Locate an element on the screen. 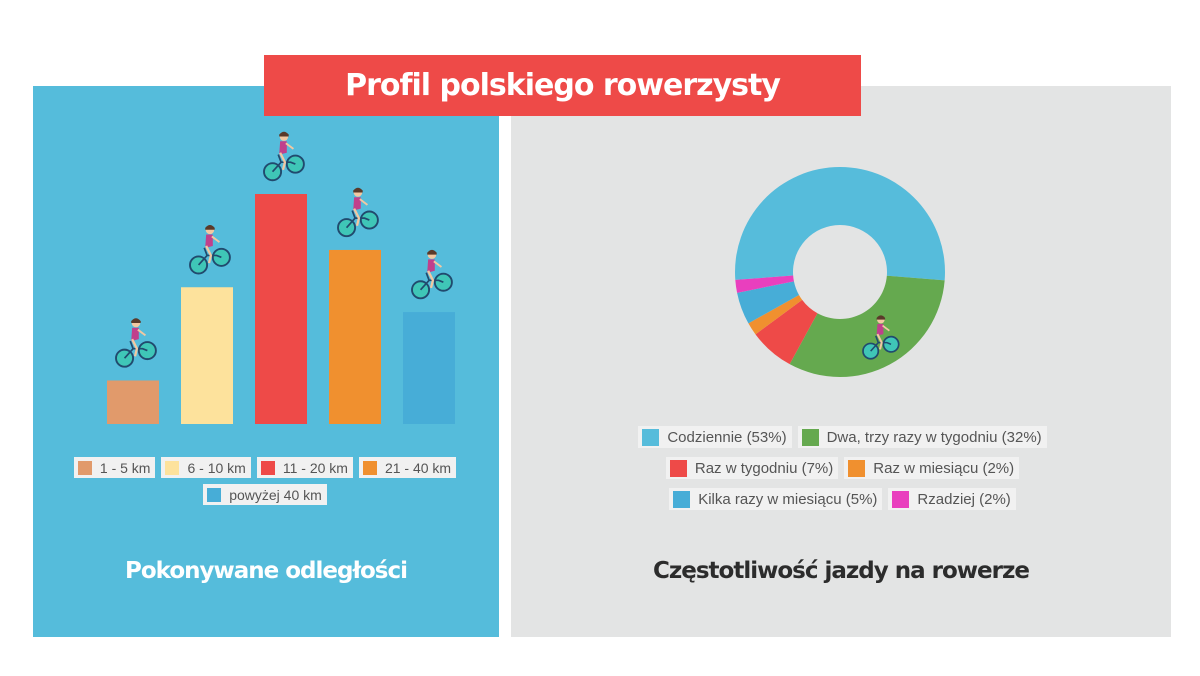 The image size is (1200, 676). legend-label: 21 - 40 km is located at coordinates (418, 467).